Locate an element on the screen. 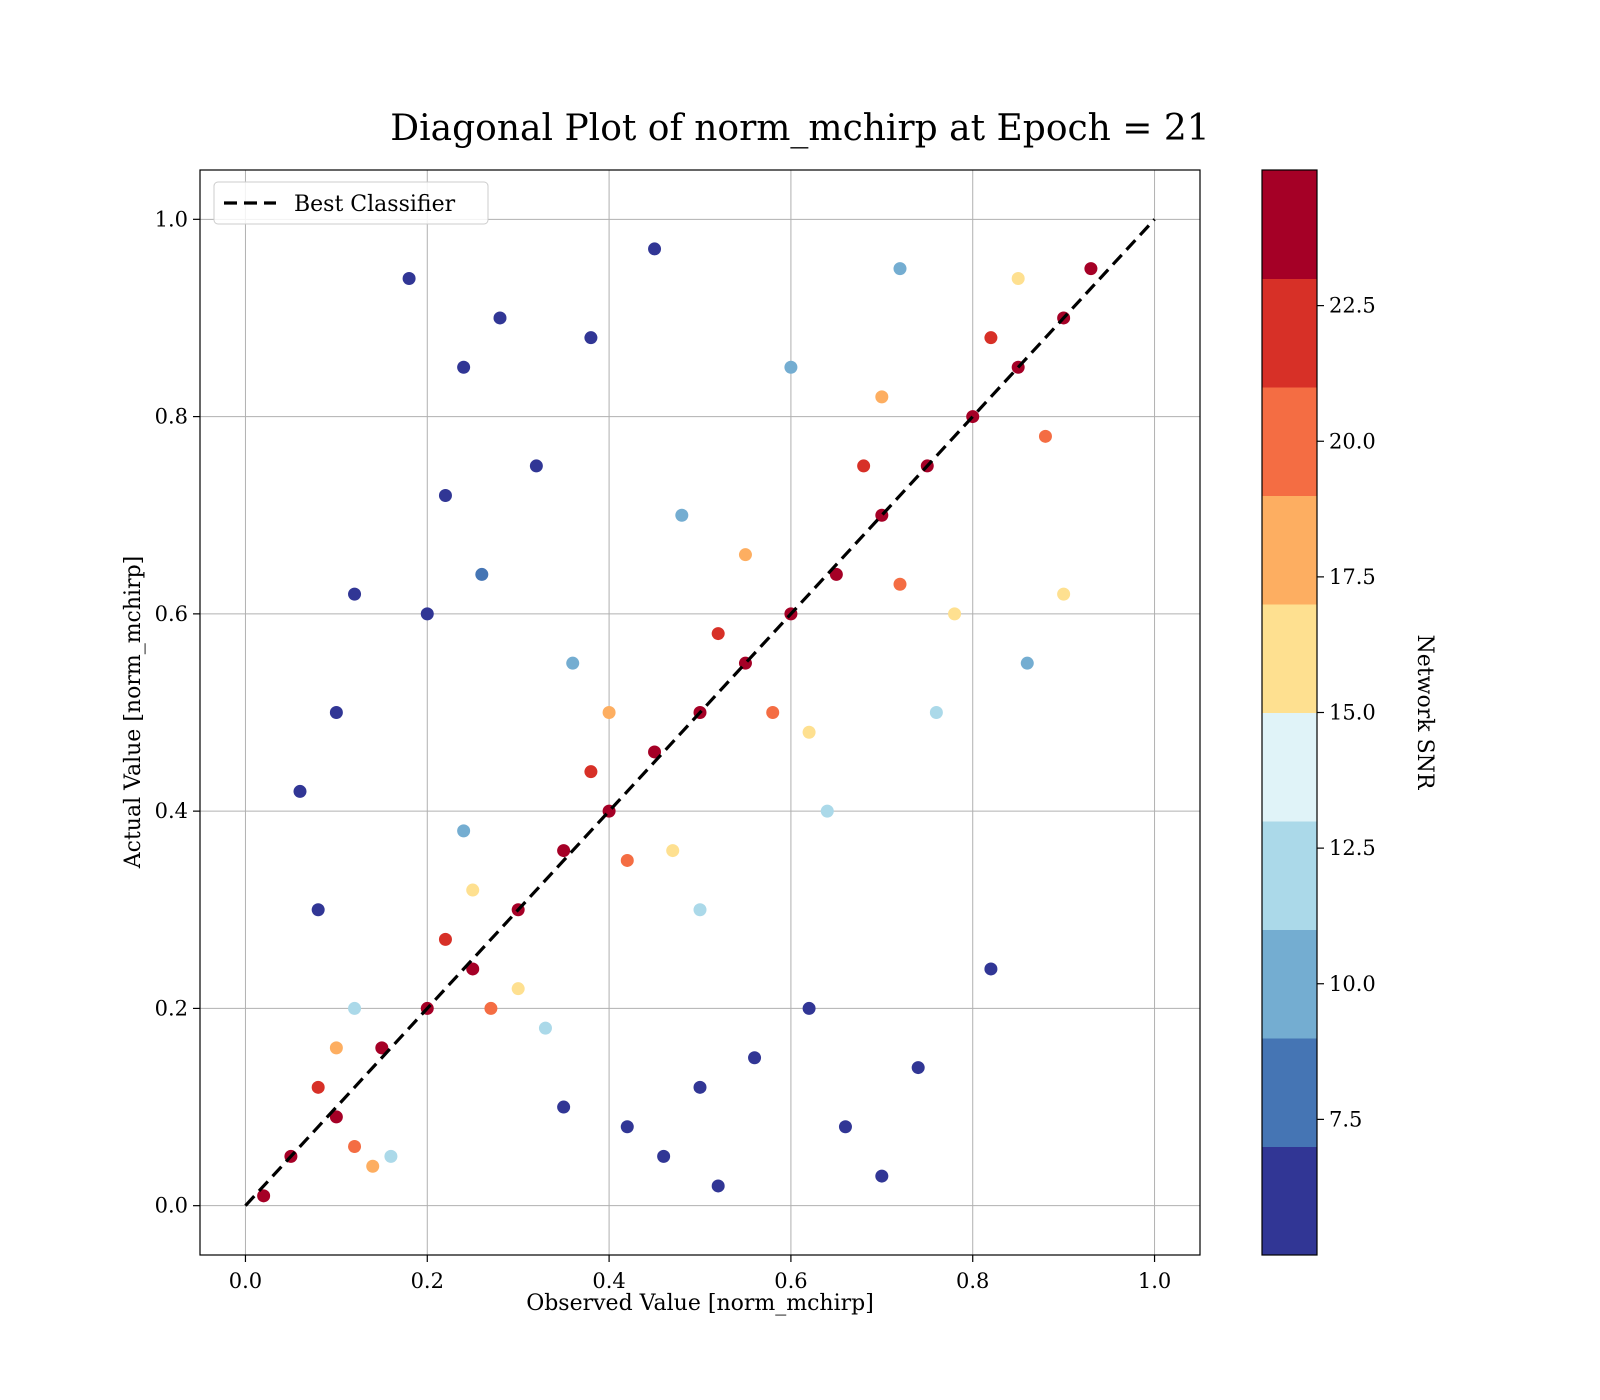  colorbar-ticks: 7.5 10.0 12.5 15.0 17.5 20.0 22.5 is located at coordinates (1346, 712).